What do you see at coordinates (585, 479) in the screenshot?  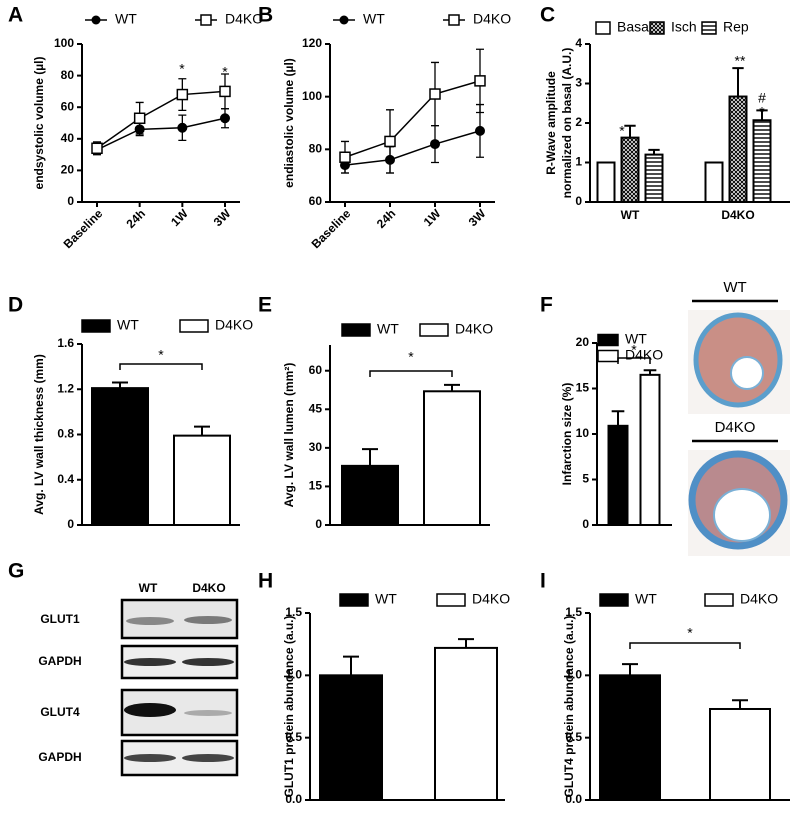 I see `y-tick-label: 5` at bounding box center [585, 479].